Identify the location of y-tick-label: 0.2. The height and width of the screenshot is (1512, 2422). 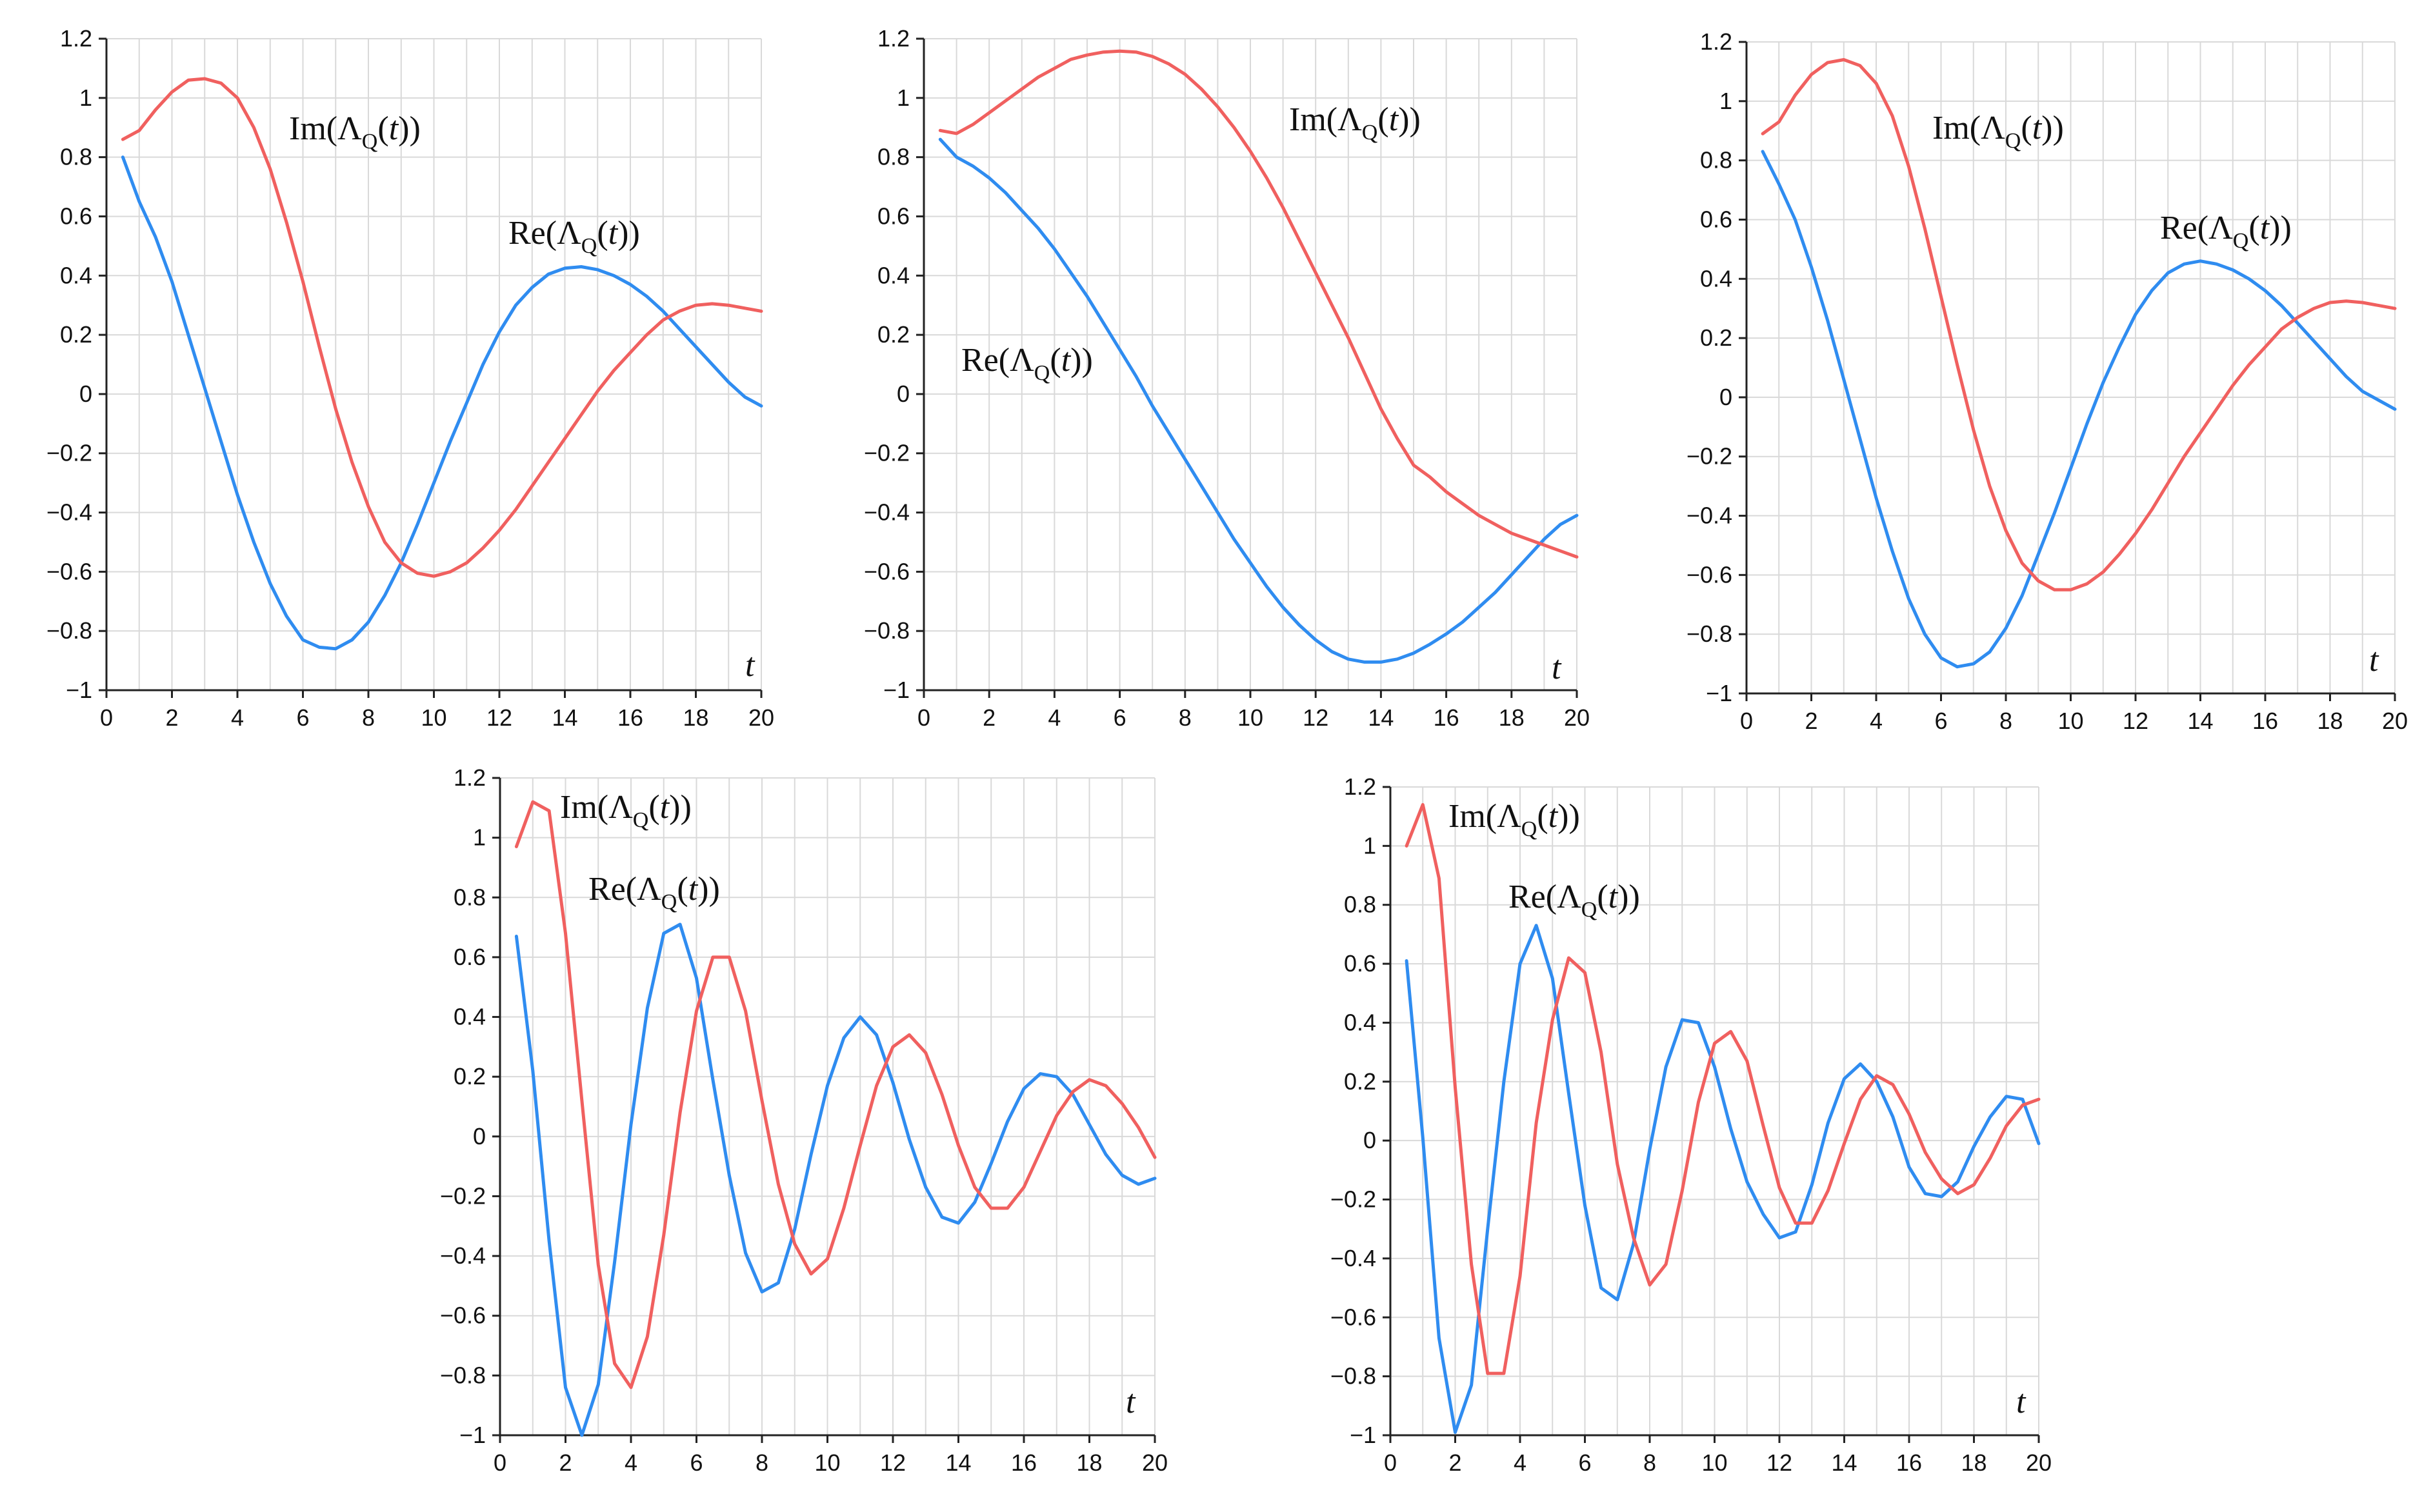
(470, 1076).